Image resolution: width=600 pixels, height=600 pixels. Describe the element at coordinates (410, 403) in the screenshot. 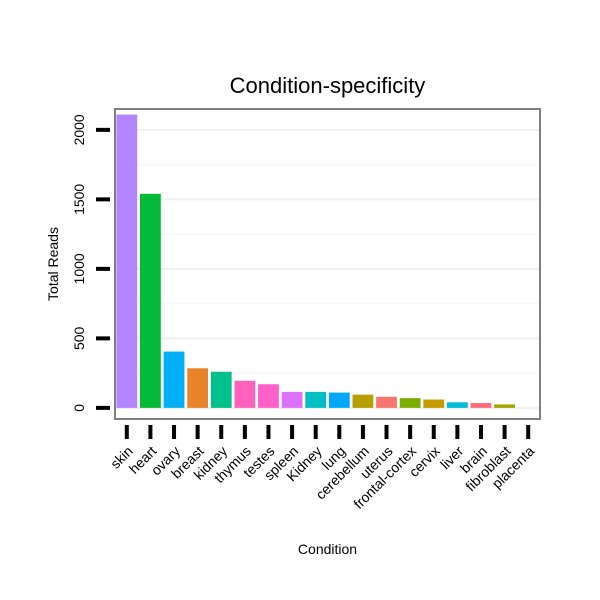

I see `bar-frontal-cortex` at that location.